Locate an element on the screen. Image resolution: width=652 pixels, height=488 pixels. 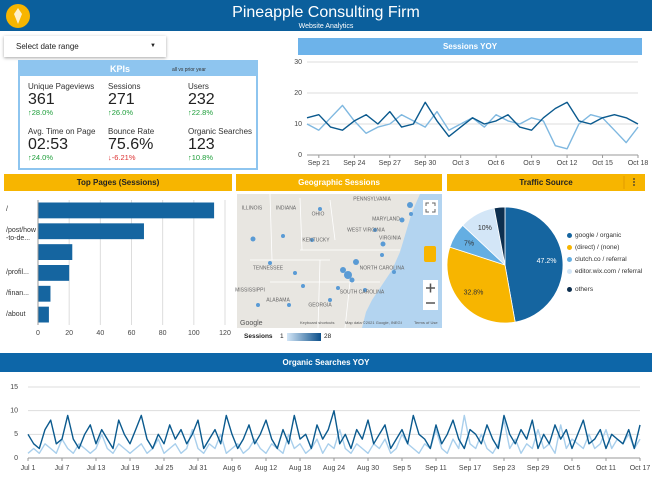
x-tick-label: Sep 11 is located at coordinates (436, 468).